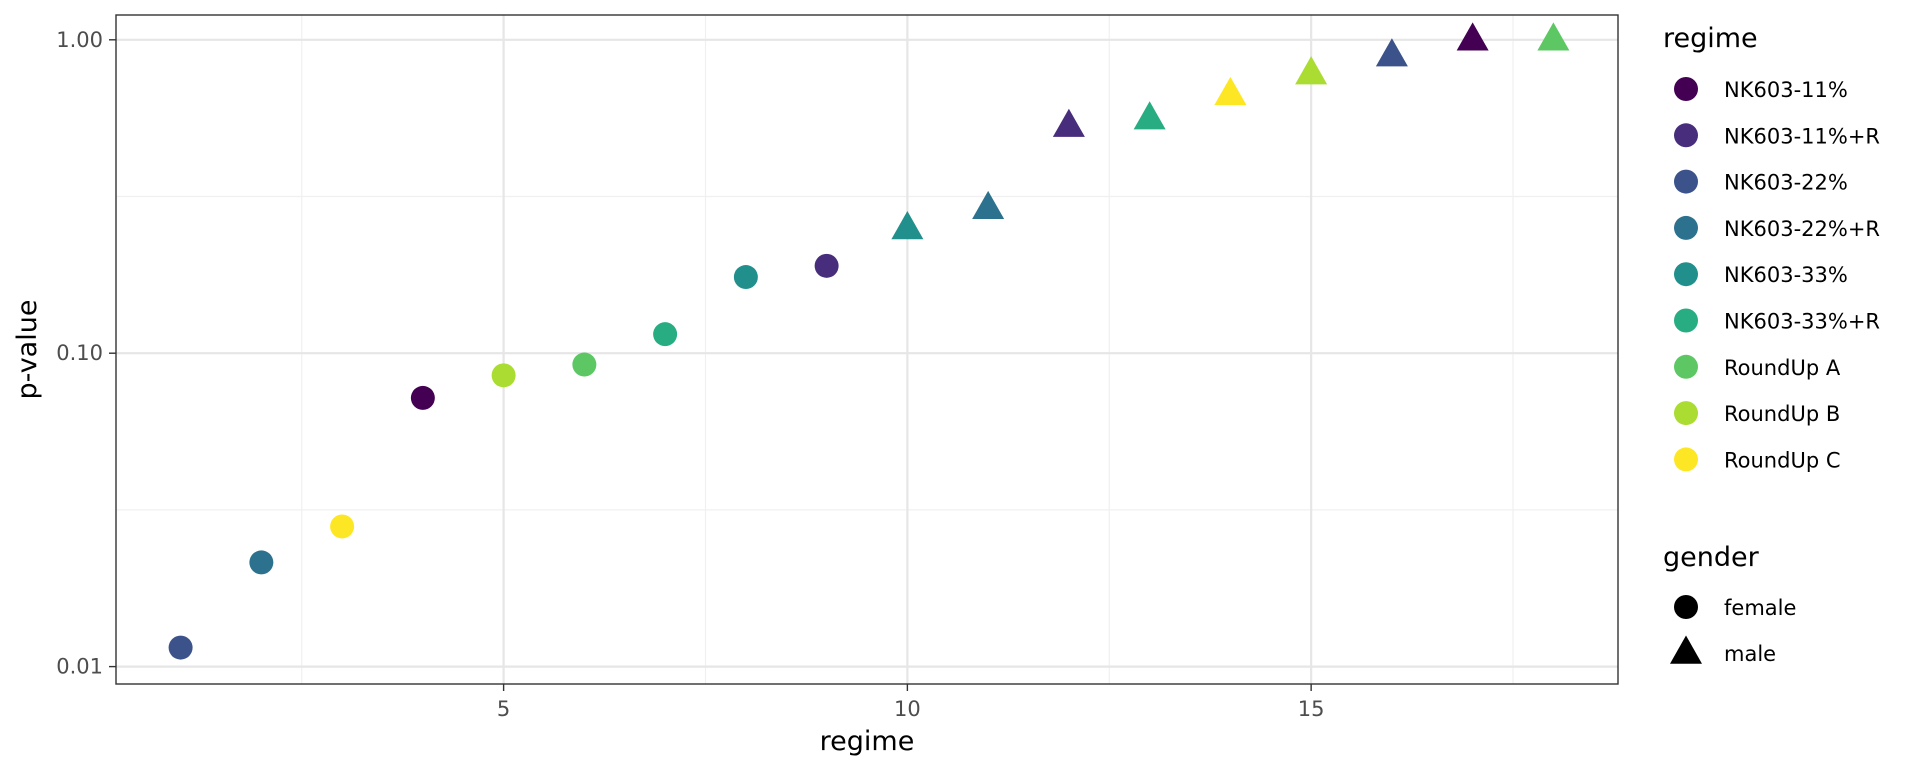 Image resolution: width=1920 pixels, height=768 pixels. What do you see at coordinates (1802, 136) in the screenshot?
I see `legend-regime-label: NK603-11%+R` at bounding box center [1802, 136].